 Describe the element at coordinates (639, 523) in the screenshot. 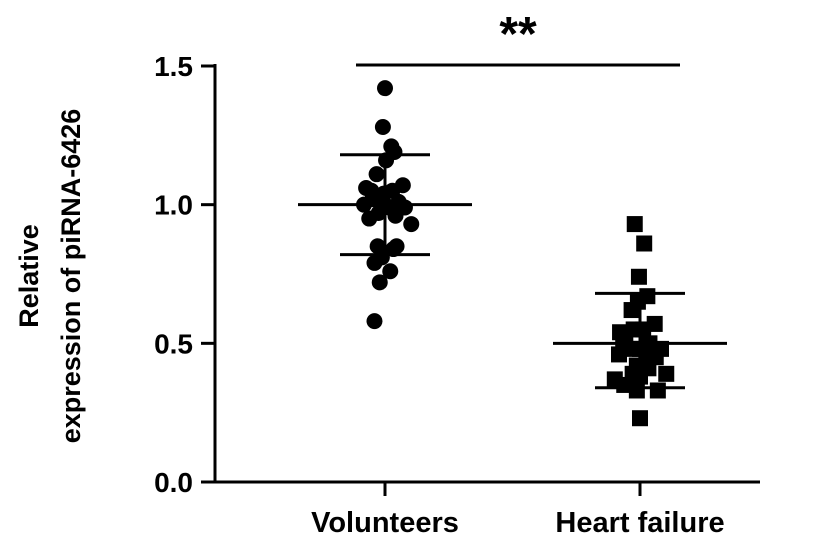

I see `x-category-label: Heart failure` at that location.